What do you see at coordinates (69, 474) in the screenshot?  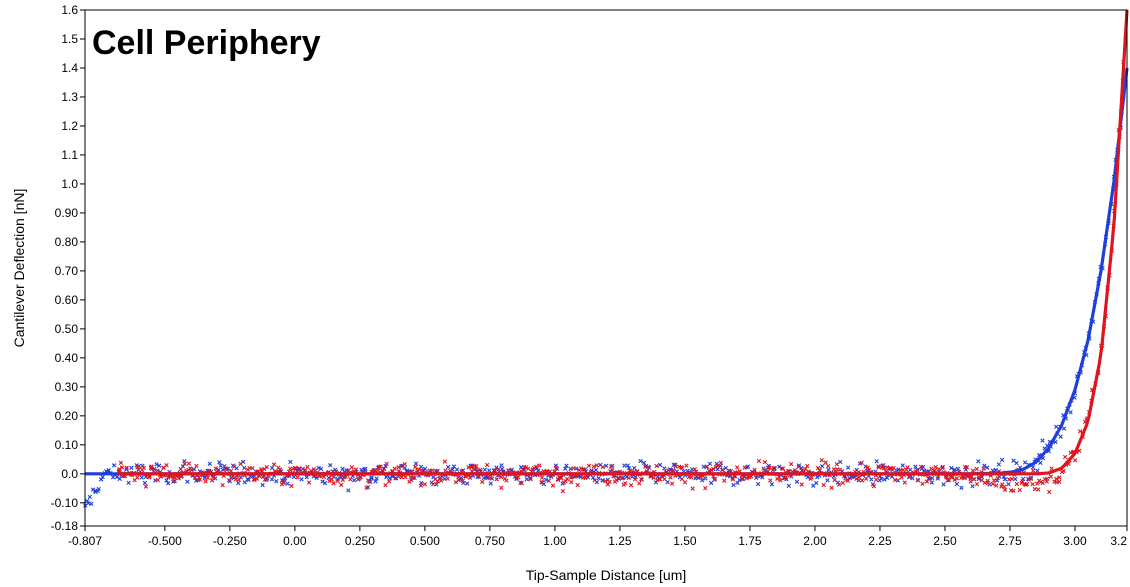 I see `y-tick-label: 0.0` at bounding box center [69, 474].